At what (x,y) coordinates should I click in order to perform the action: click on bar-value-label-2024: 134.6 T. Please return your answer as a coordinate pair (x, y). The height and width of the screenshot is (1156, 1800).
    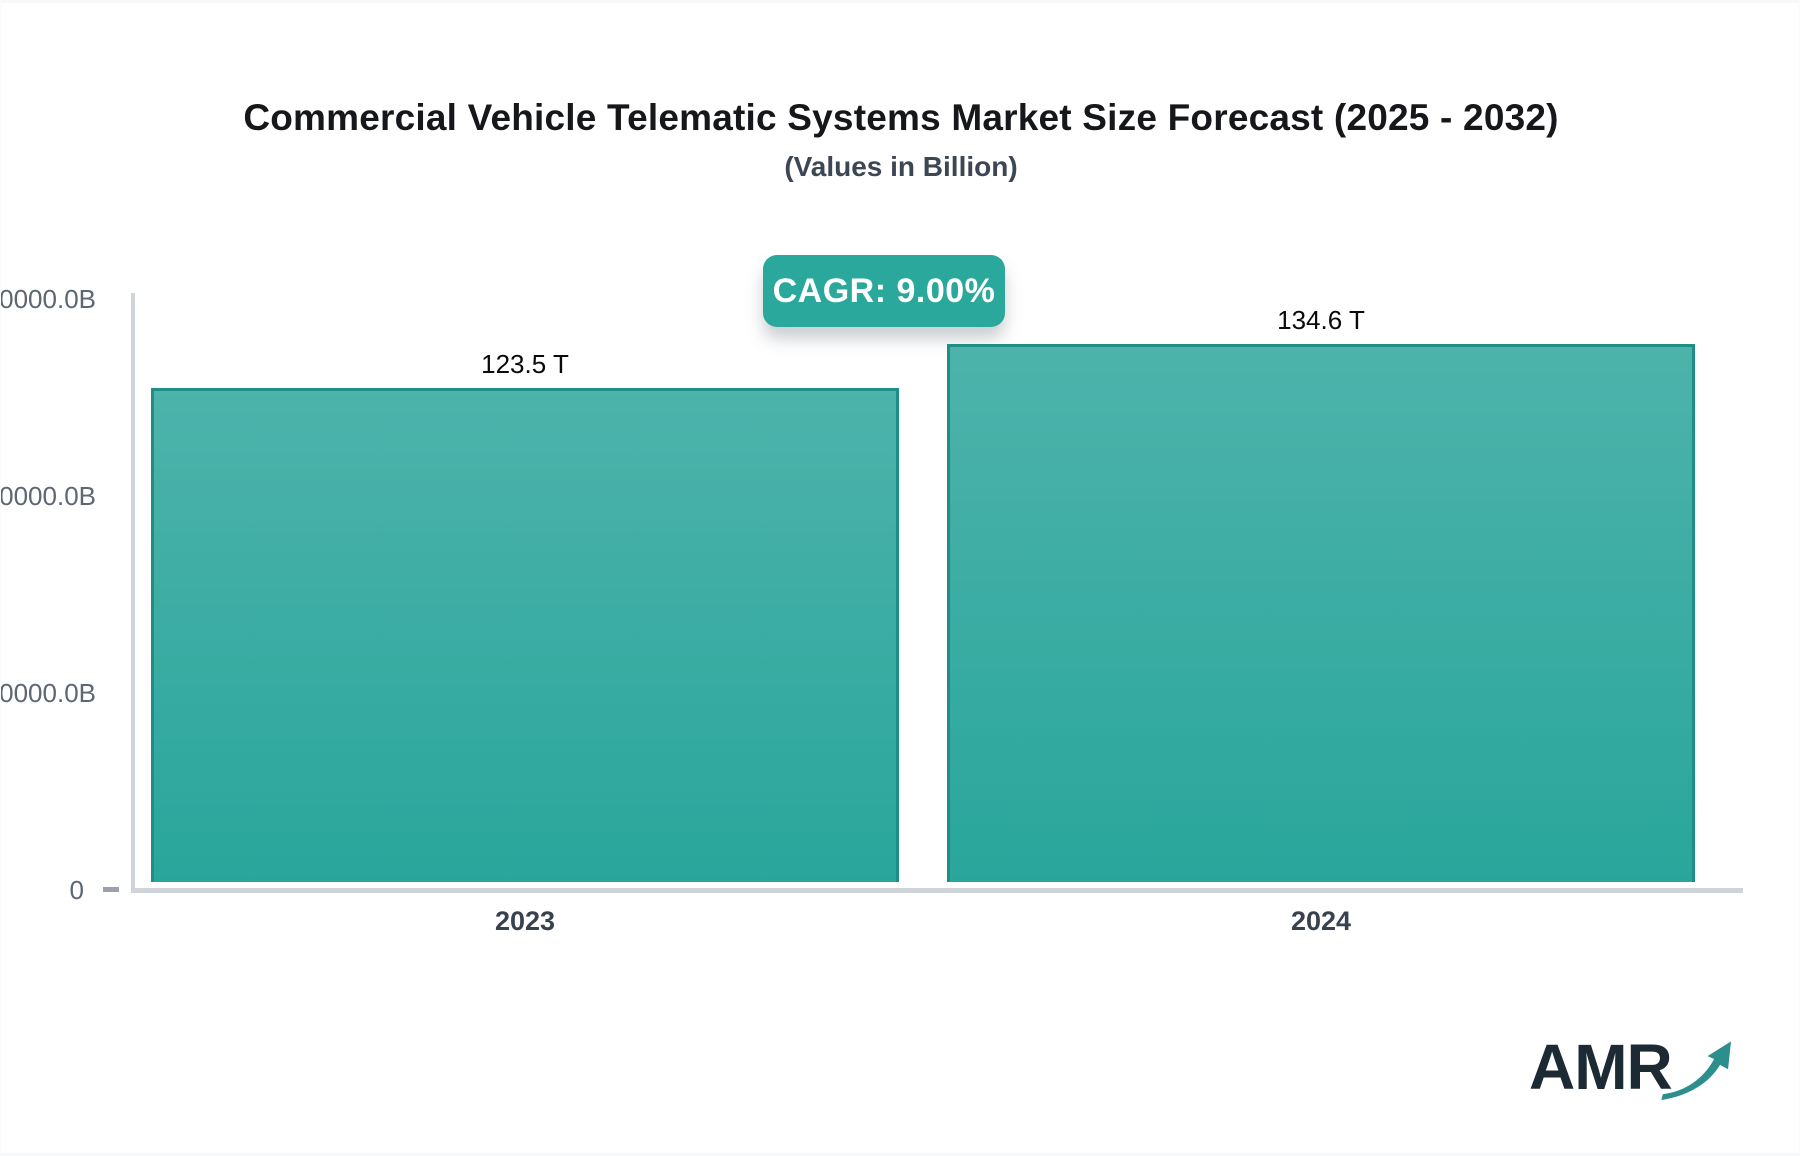
    Looking at the image, I should click on (1321, 320).